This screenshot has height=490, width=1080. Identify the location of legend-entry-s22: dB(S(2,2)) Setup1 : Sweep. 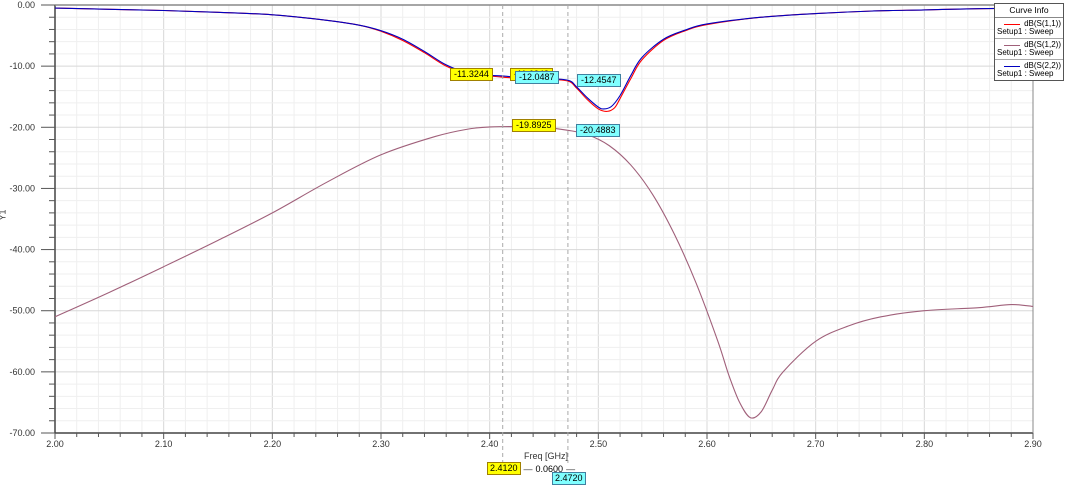
(1029, 69).